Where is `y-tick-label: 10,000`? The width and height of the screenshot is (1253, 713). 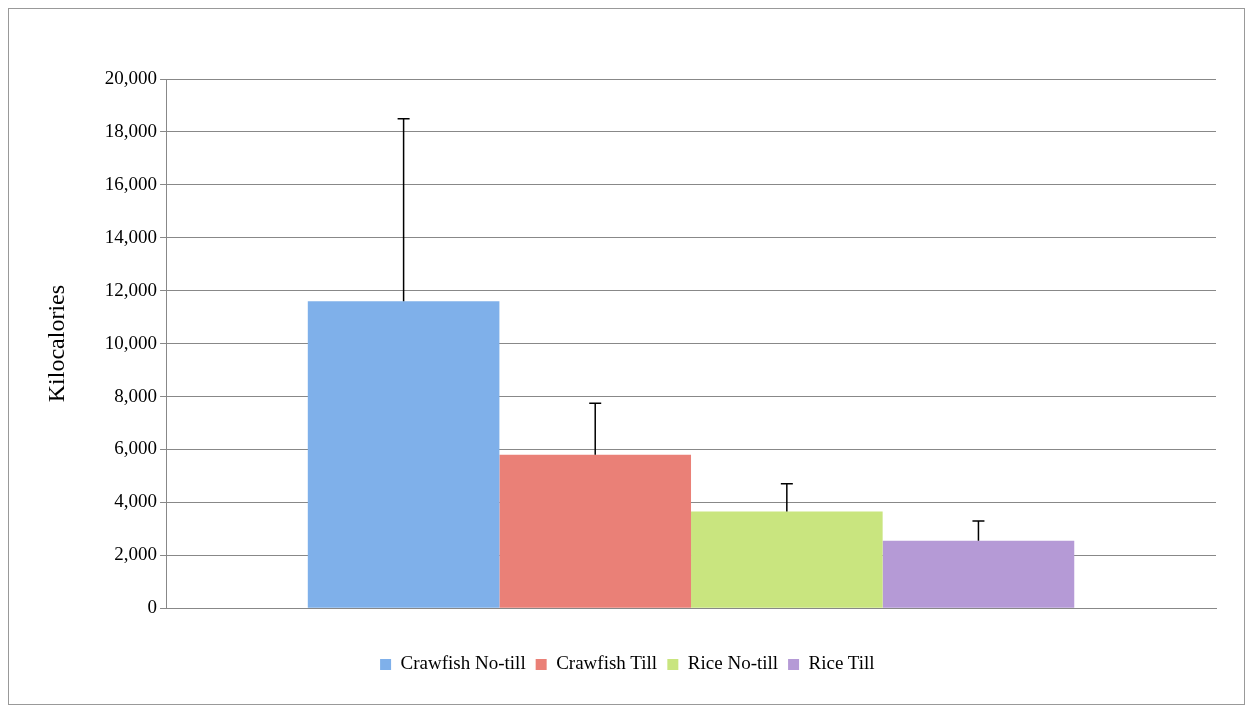
y-tick-label: 10,000 is located at coordinates (131, 342).